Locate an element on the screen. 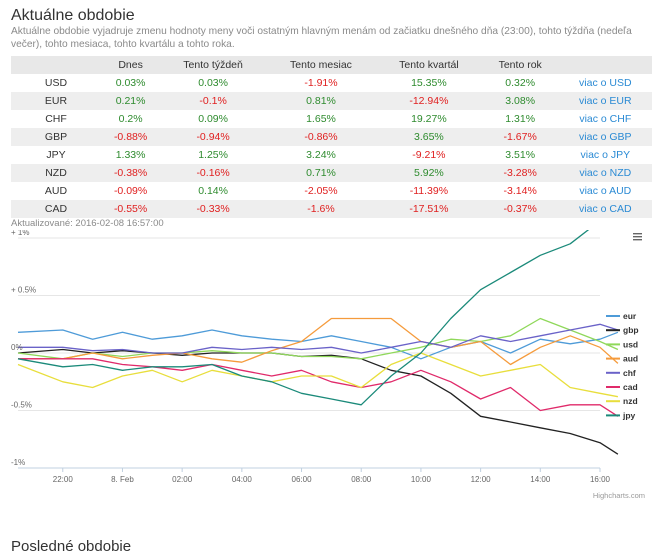 This screenshot has height=555, width=669. change-value: 1.25% is located at coordinates (213, 155).